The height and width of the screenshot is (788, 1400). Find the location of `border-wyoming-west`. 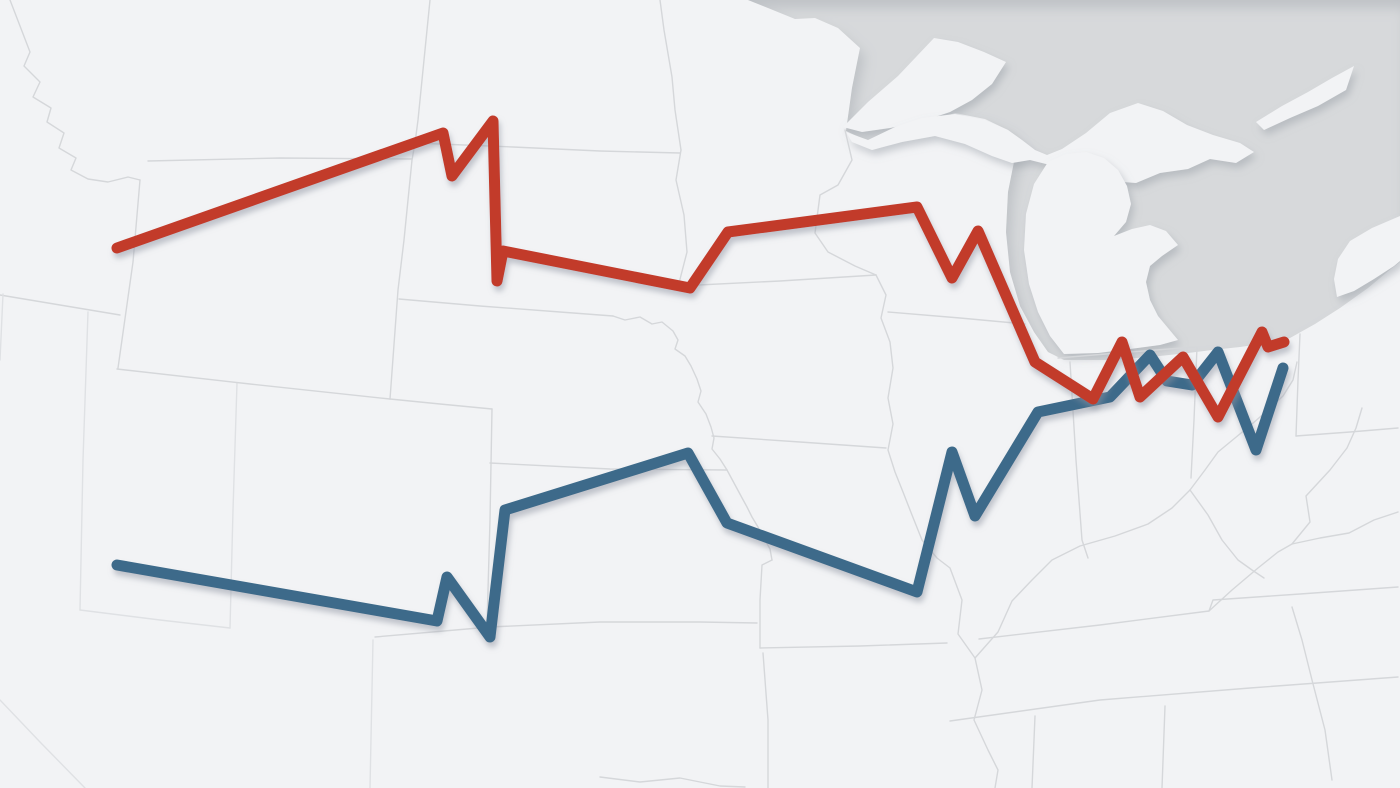

border-wyoming-west is located at coordinates (129, 274).